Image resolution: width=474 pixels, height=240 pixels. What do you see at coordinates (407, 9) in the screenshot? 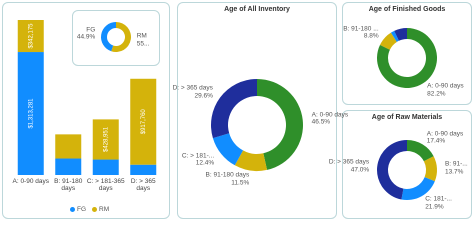
I see `chart-title: Age of Finished Goods` at bounding box center [407, 9].